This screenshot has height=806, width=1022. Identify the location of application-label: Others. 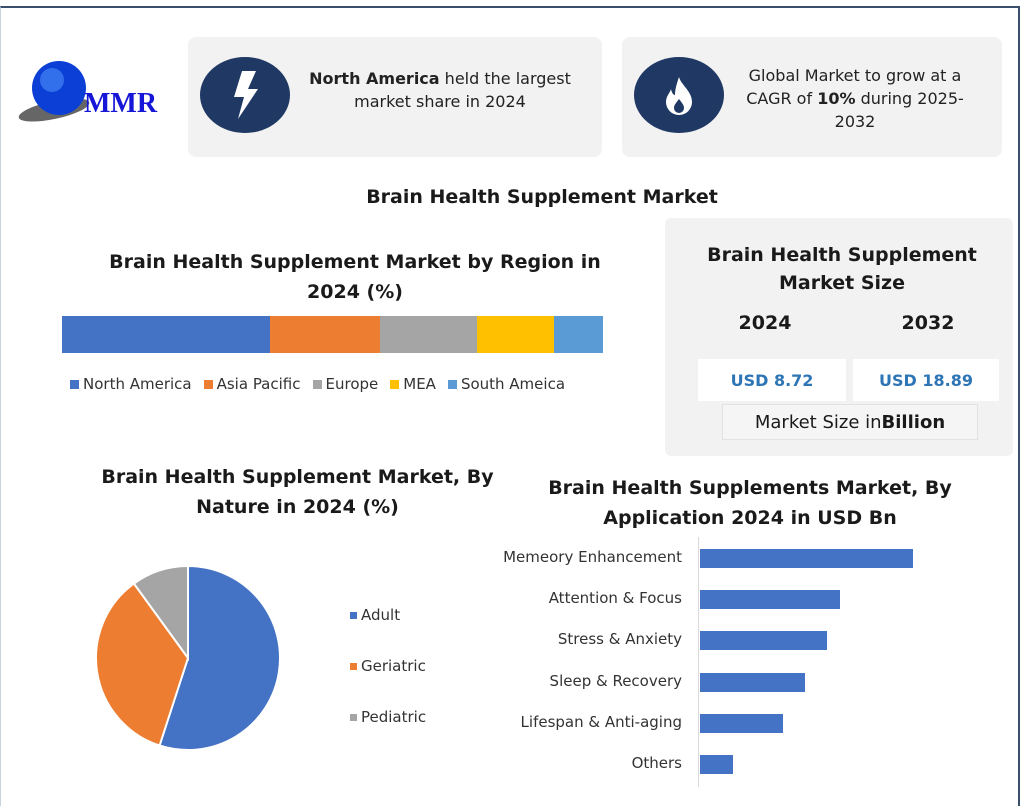
(656, 763).